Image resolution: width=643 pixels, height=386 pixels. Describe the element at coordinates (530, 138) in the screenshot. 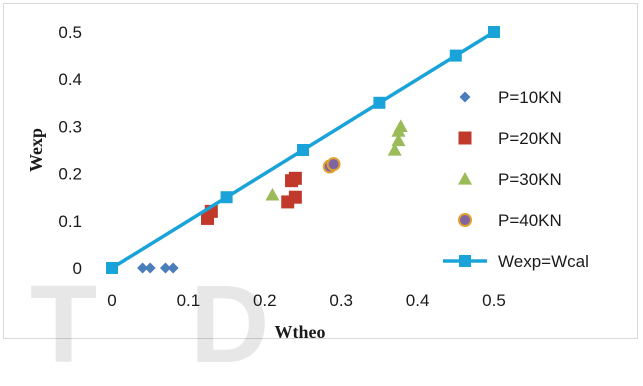

I see `legend-label: P=20KN` at that location.